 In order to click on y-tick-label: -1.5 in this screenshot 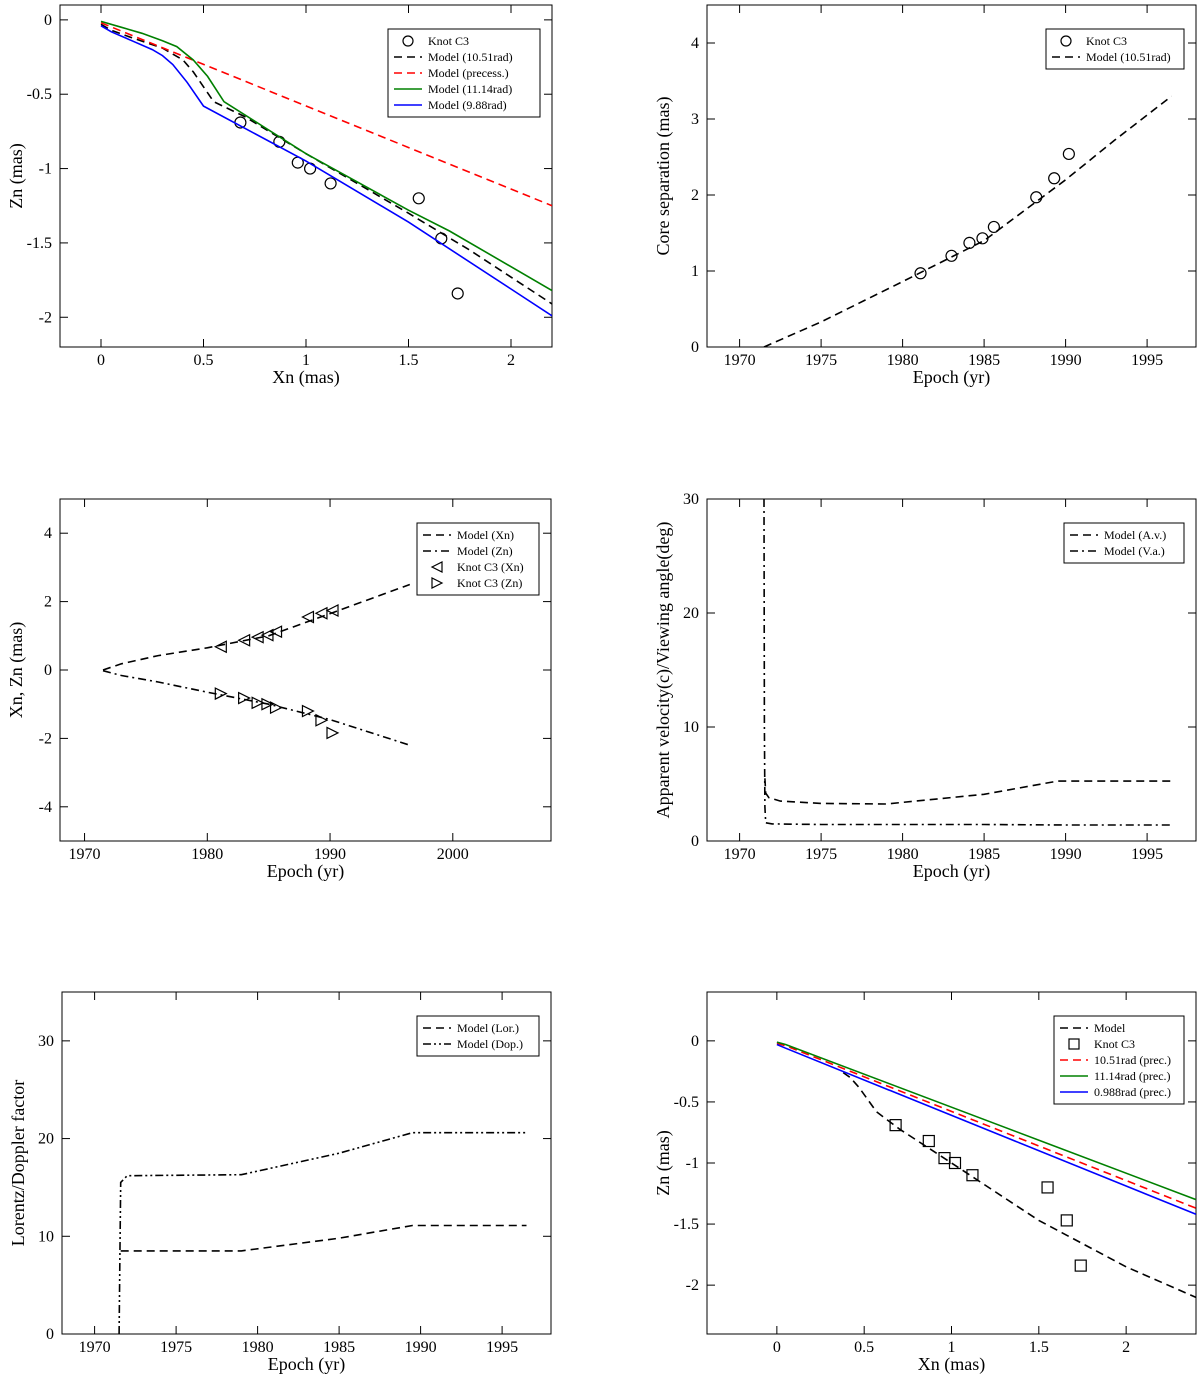, I will do `click(686, 1224)`.